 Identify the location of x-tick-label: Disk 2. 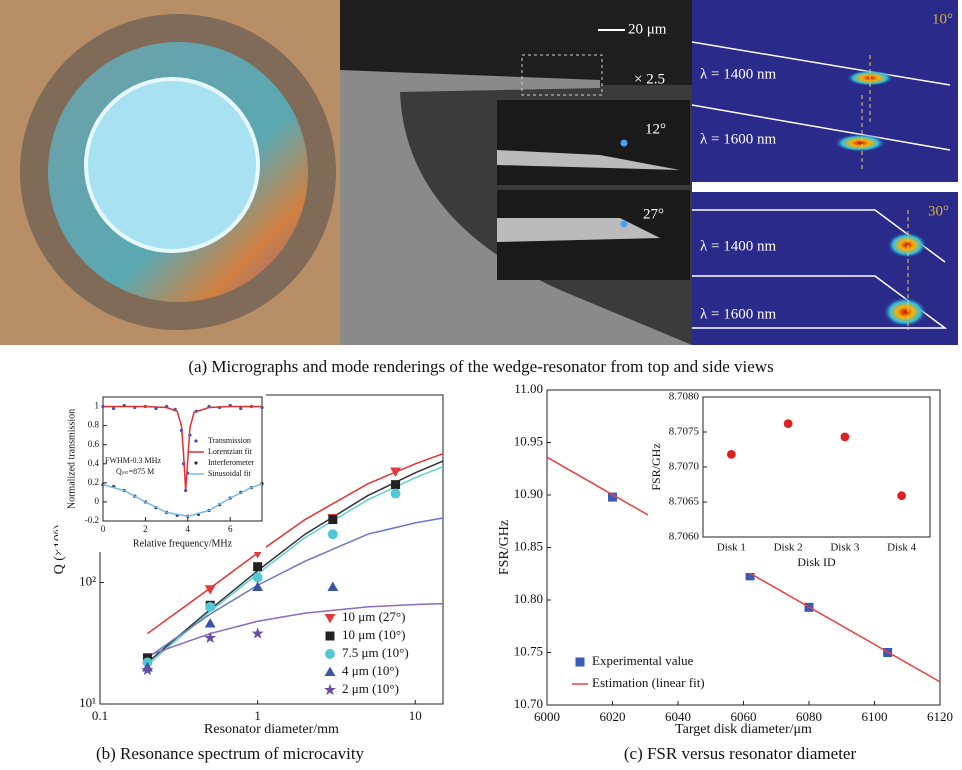
(788, 548).